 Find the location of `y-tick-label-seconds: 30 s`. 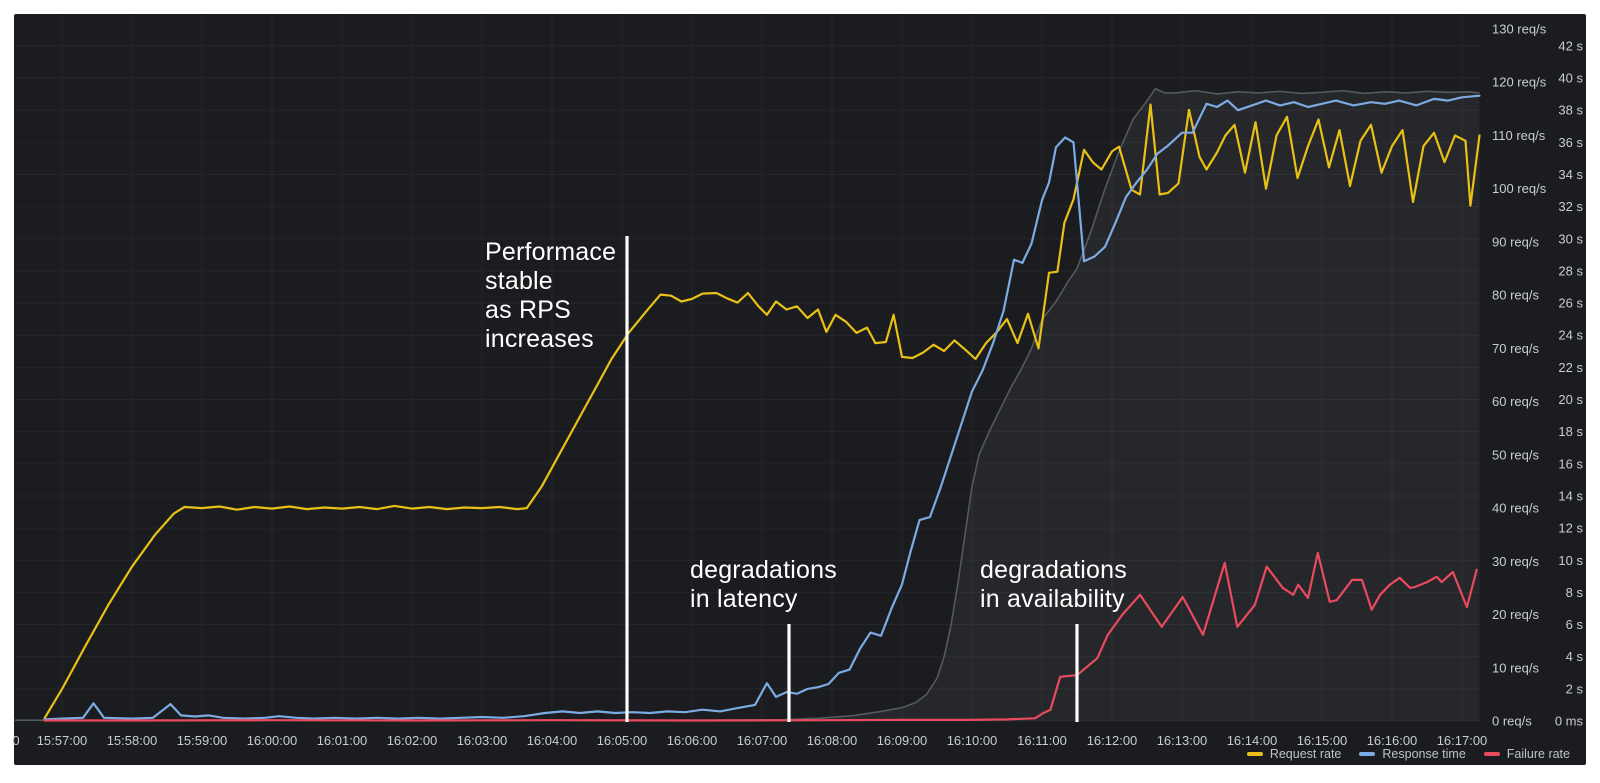

y-tick-label-seconds: 30 s is located at coordinates (1570, 238).